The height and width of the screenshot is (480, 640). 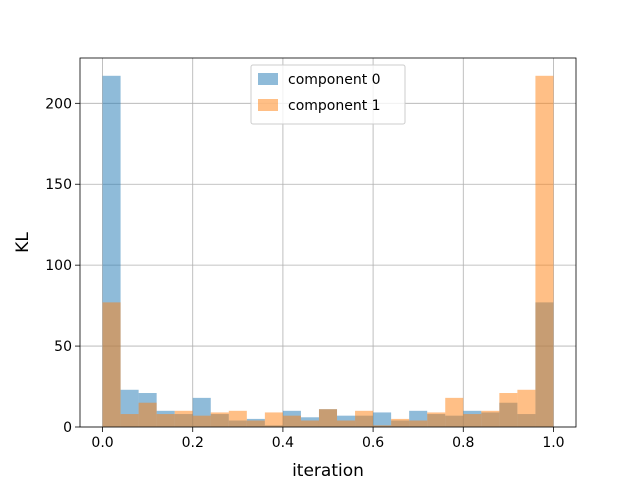 I want to click on y-tick-label: 50, so click(x=63, y=347).